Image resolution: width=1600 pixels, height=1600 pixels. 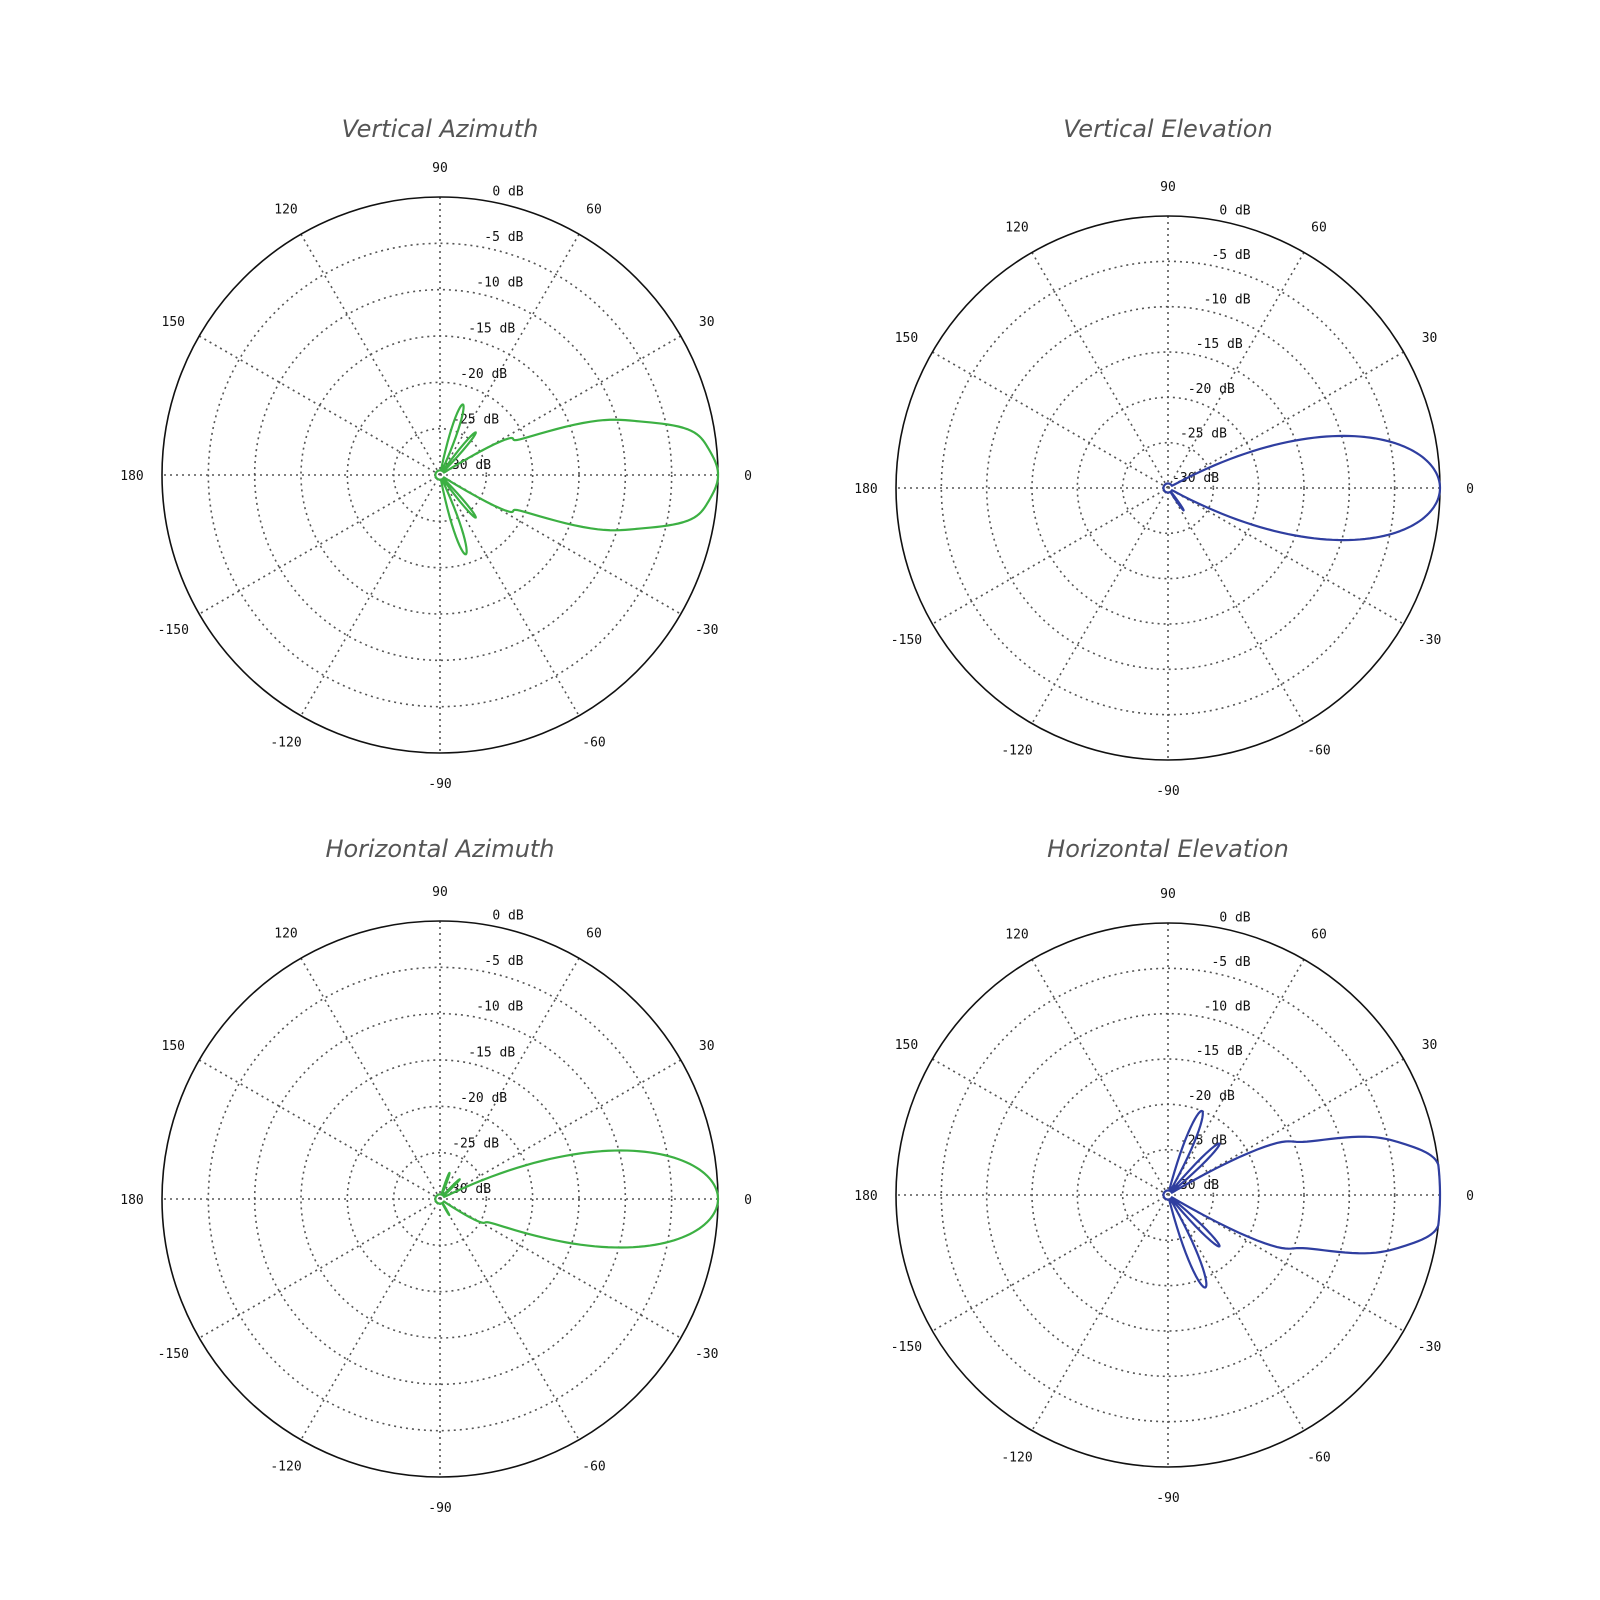 I want to click on chart-title: Horizontal Azimuth, so click(x=439, y=849).